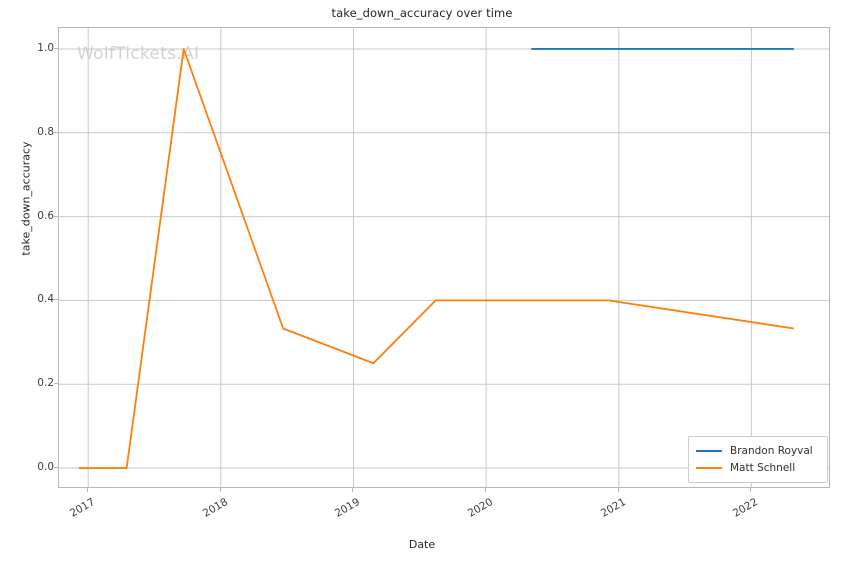  I want to click on y-axis-tick-label: 0.4, so click(45, 299).